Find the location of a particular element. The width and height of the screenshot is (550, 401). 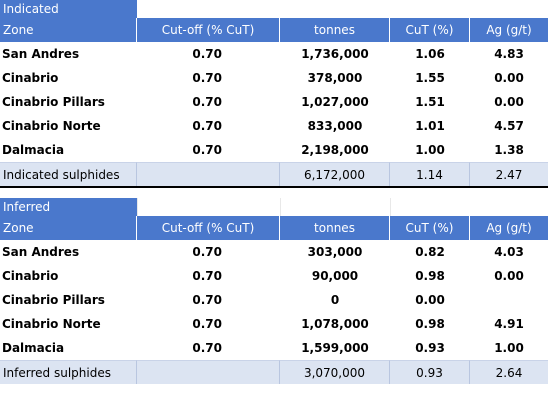

indicated-label: Indicated is located at coordinates (68, 9).